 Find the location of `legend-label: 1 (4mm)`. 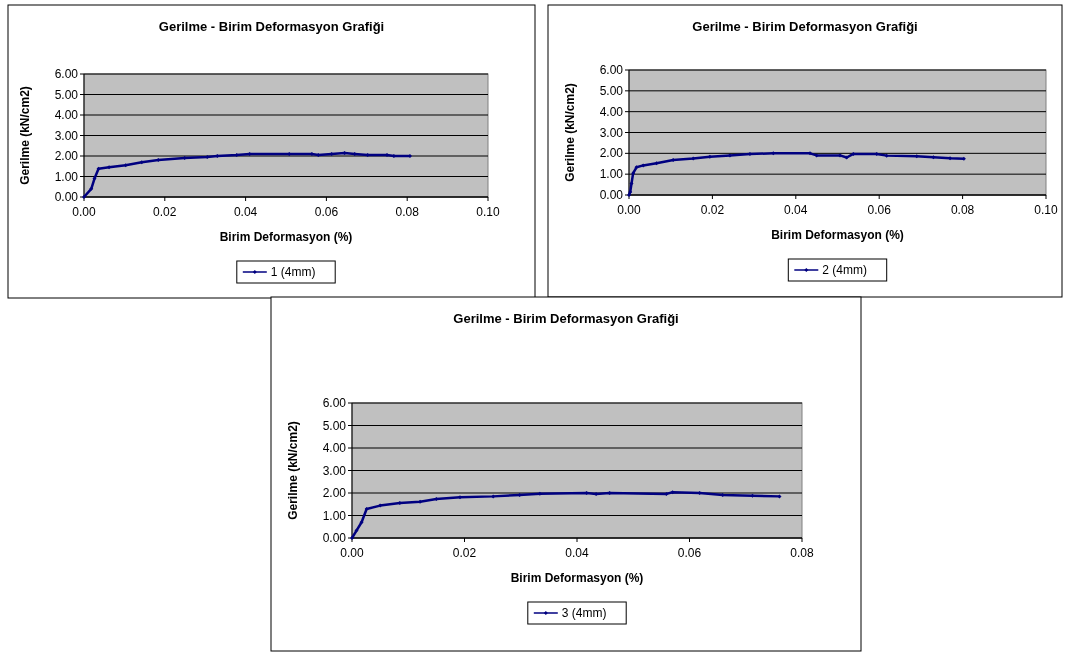

legend-label: 1 (4mm) is located at coordinates (293, 272).